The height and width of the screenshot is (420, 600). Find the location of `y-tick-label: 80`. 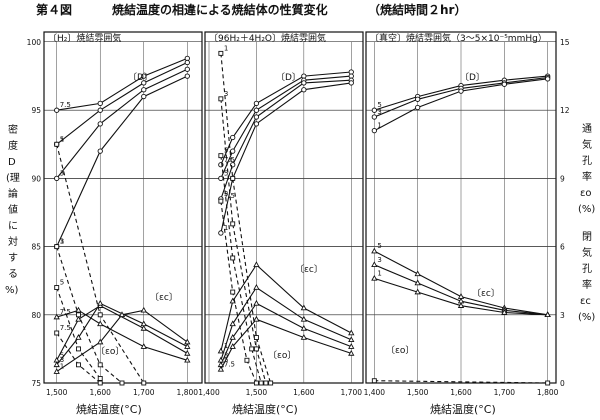

y-tick-label: 80 is located at coordinates (36, 315).